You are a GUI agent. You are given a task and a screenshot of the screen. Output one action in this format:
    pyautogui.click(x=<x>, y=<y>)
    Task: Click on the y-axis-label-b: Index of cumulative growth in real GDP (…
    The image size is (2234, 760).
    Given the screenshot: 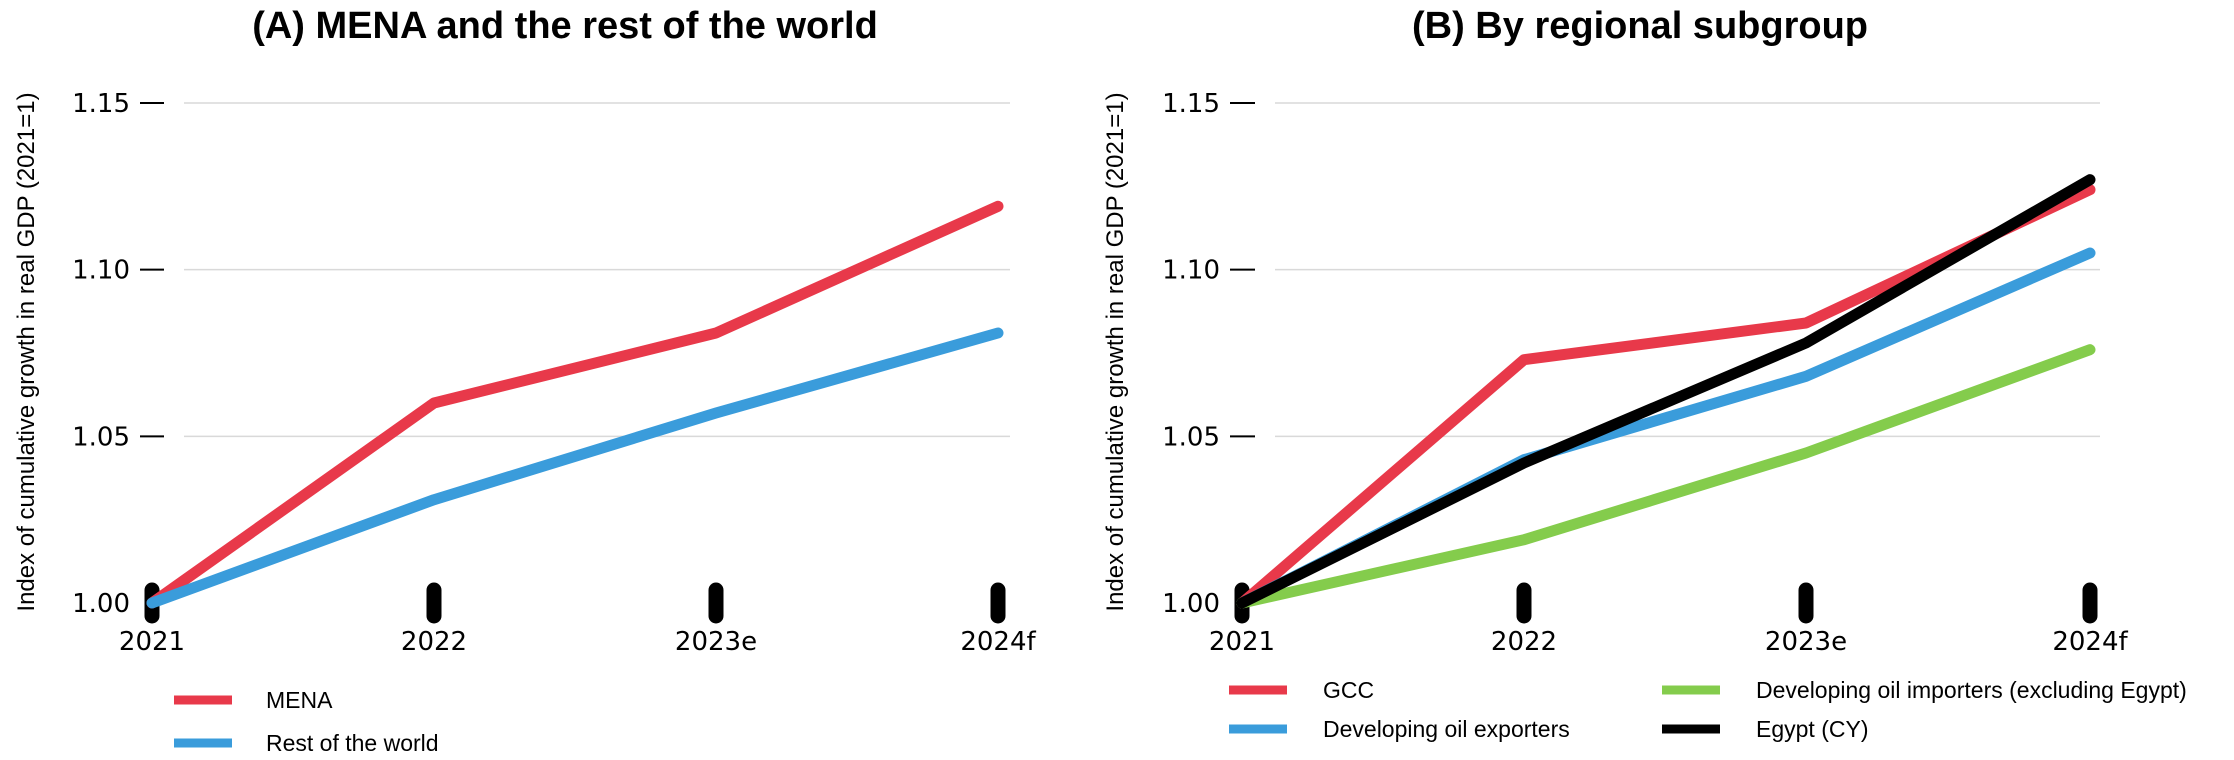 What is the action you would take?
    pyautogui.click(x=1115, y=351)
    